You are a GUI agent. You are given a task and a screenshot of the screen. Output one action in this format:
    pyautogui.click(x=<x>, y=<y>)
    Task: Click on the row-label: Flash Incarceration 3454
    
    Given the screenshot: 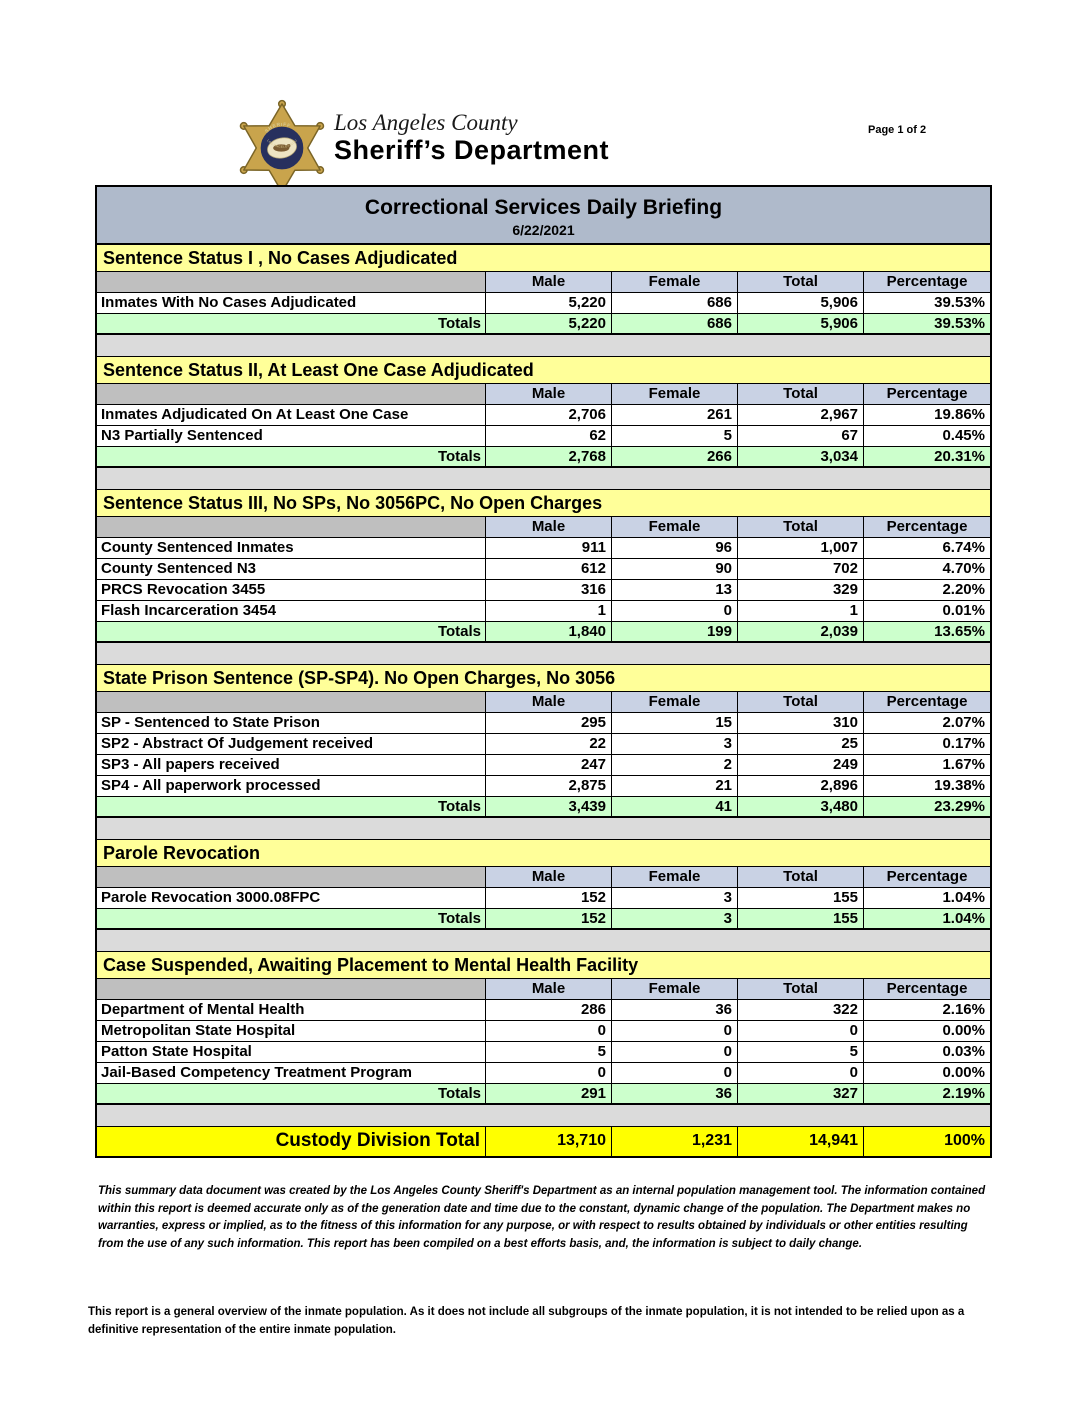 What is the action you would take?
    pyautogui.click(x=291, y=611)
    